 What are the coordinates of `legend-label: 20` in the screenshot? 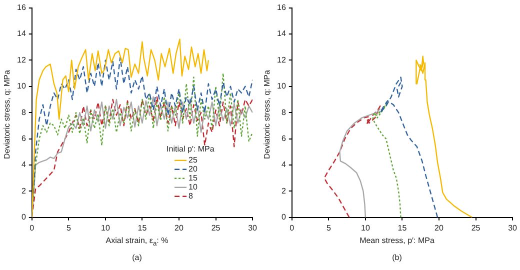 It's located at (193, 169).